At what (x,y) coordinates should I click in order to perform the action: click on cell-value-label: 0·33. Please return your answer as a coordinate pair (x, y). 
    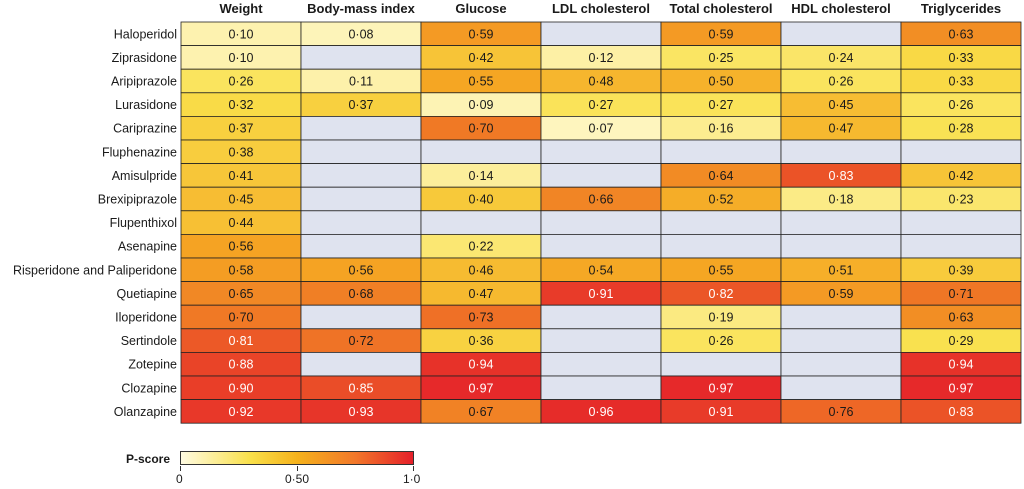
    Looking at the image, I should click on (960, 58).